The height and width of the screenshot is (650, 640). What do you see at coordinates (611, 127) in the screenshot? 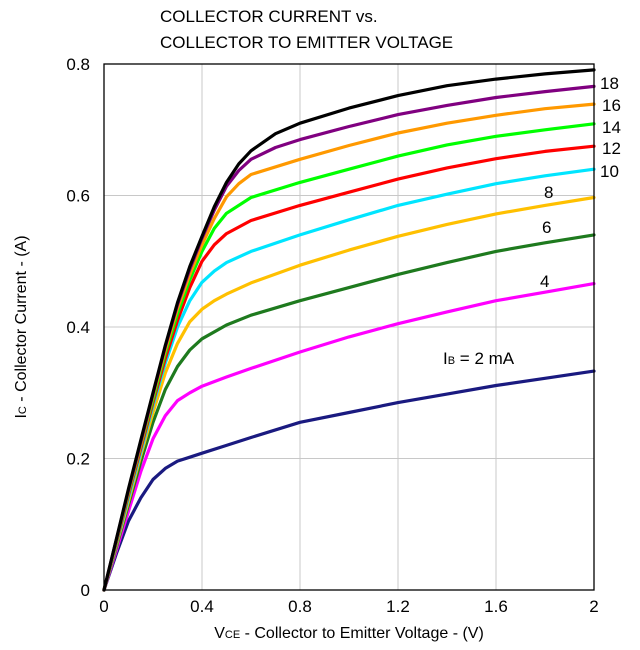
I see `series-label: 14` at bounding box center [611, 127].